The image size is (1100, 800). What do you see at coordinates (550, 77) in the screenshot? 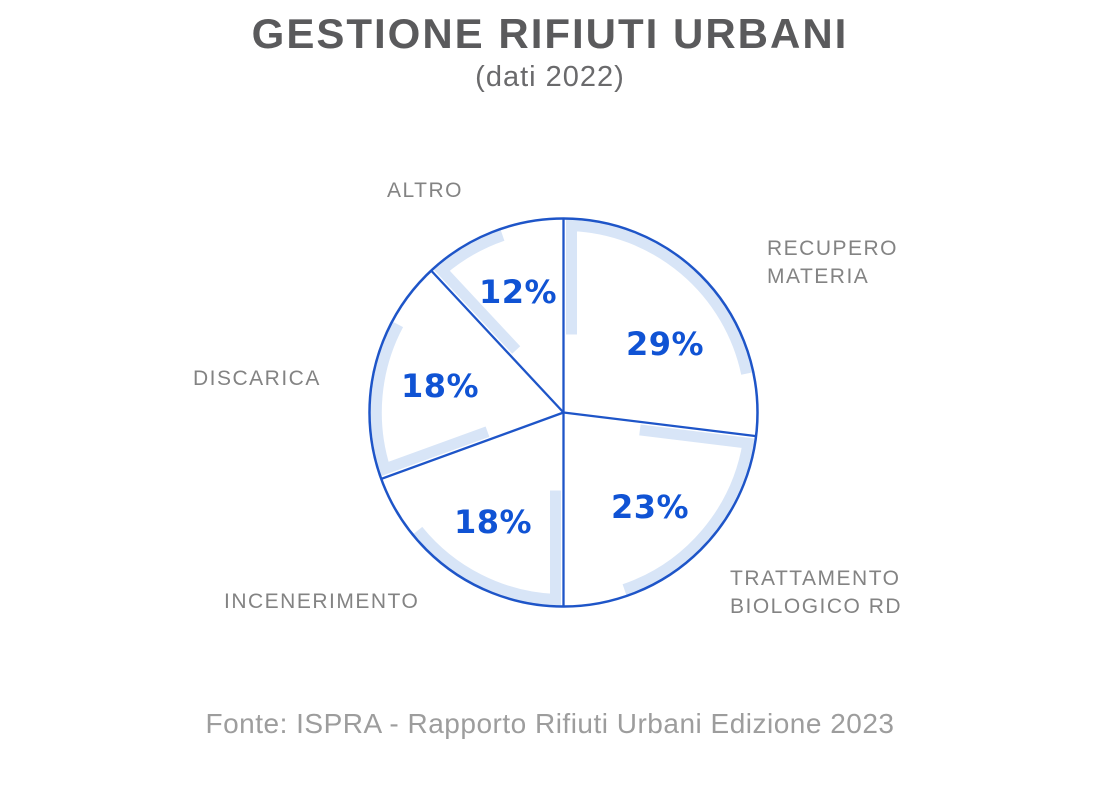
I see `chart-subtitle: (dati 2022)` at bounding box center [550, 77].